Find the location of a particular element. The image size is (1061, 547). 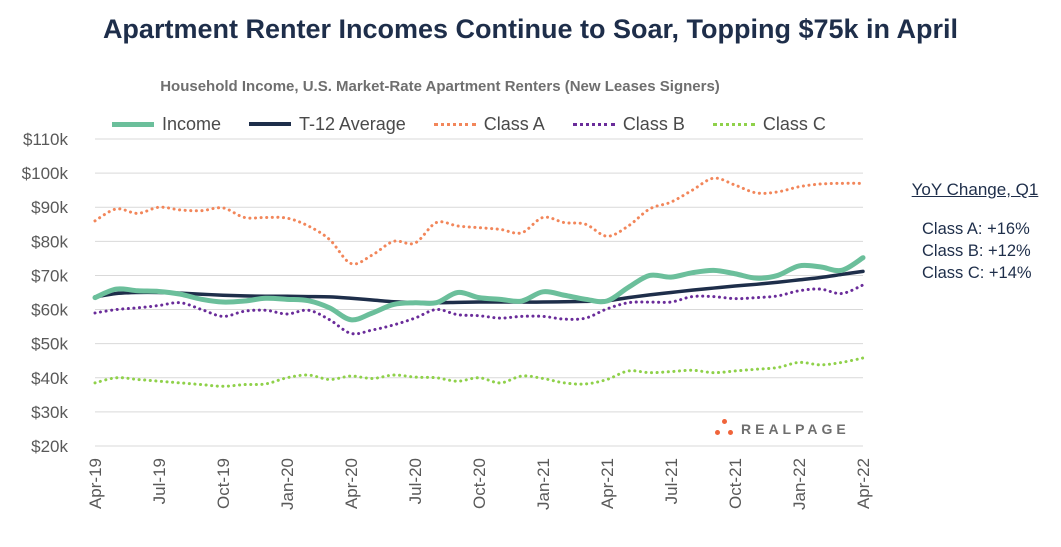

legend-label-class-a: Class A is located at coordinates (514, 123).